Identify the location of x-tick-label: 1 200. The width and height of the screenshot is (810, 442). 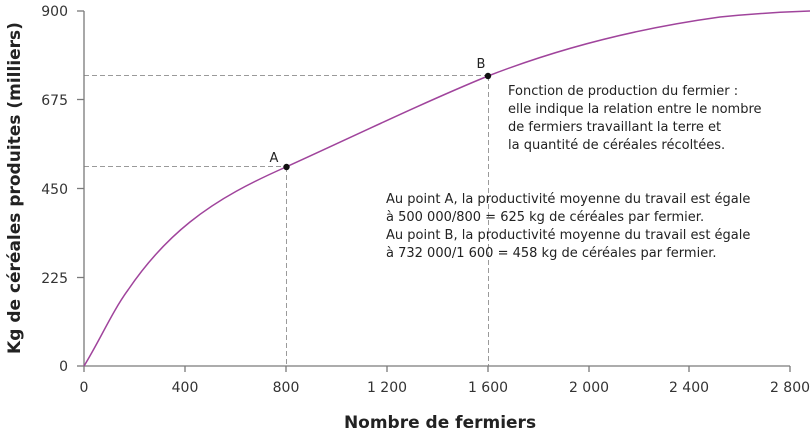
(387, 388).